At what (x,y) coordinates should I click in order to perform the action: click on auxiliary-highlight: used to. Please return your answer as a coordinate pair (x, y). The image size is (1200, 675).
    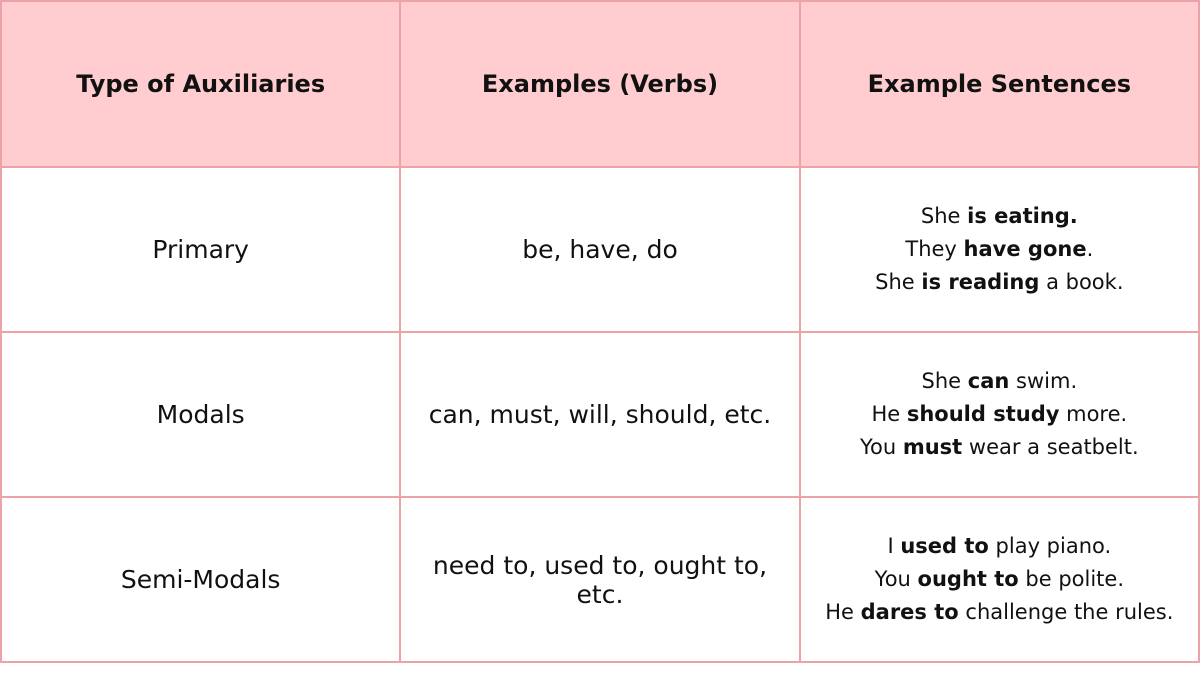
    Looking at the image, I should click on (944, 546).